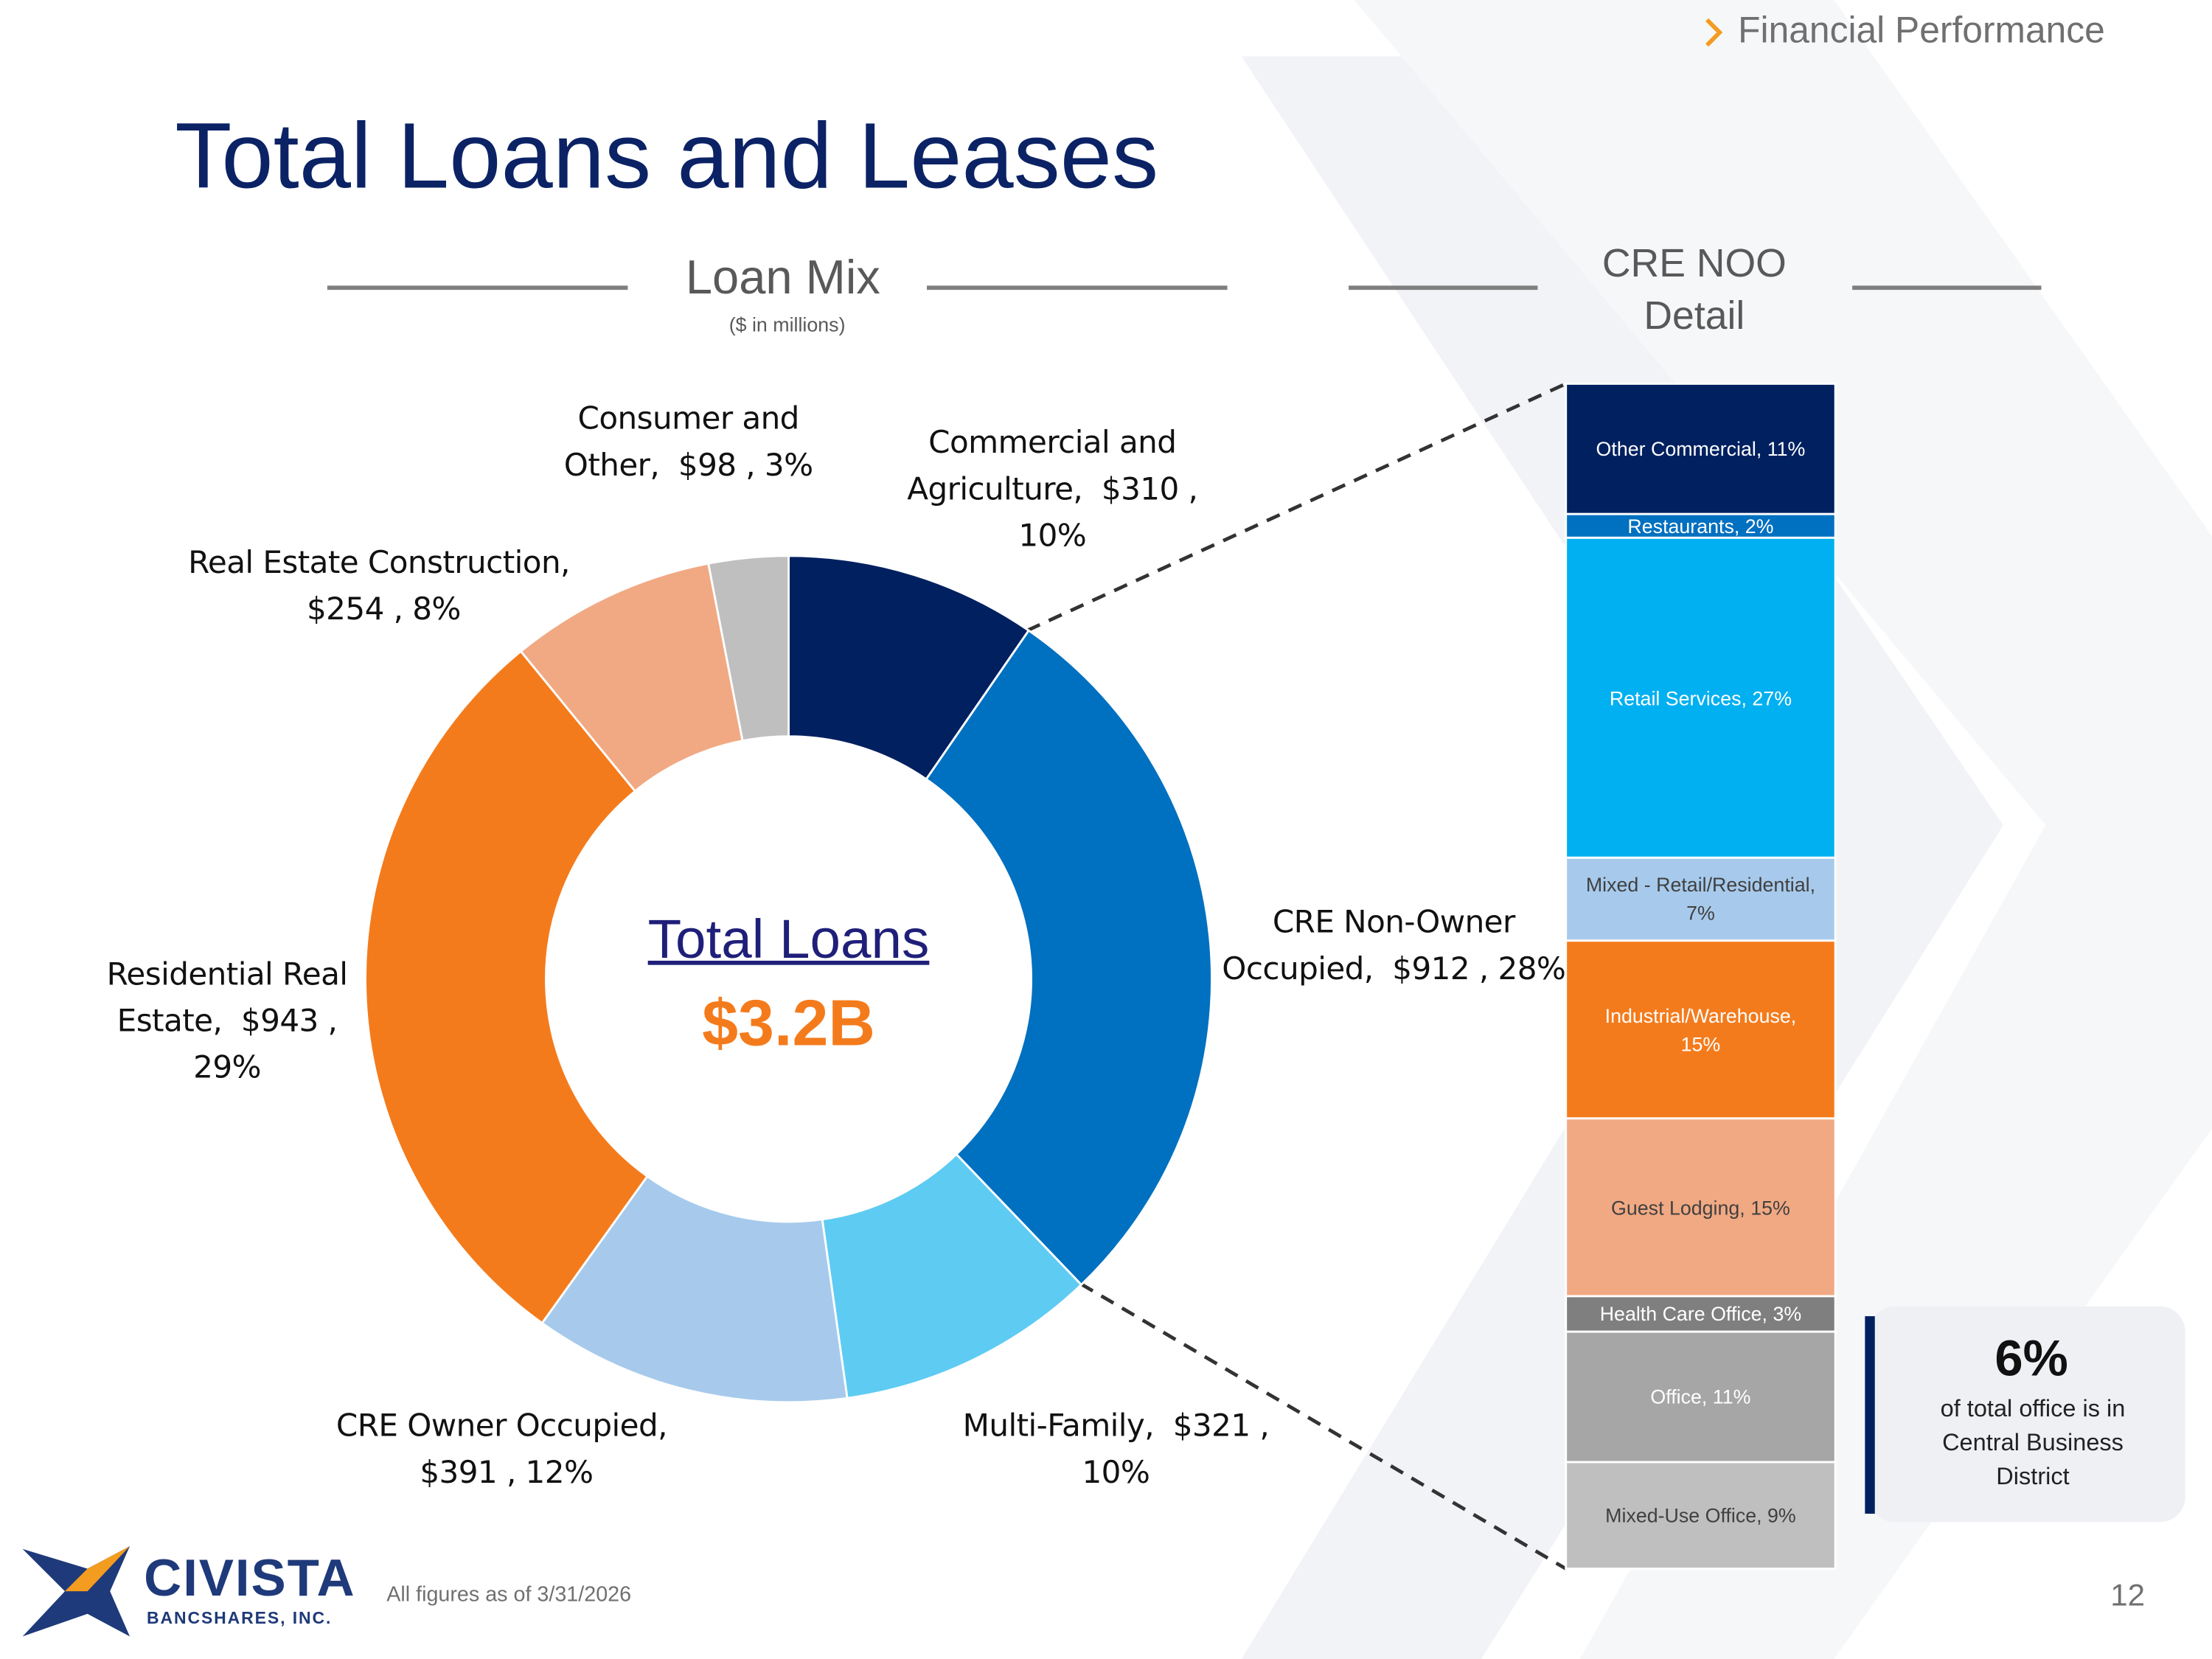 The width and height of the screenshot is (2212, 1659). I want to click on segment-label: Mixed - Retail/Residential, 7%, so click(1701, 899).